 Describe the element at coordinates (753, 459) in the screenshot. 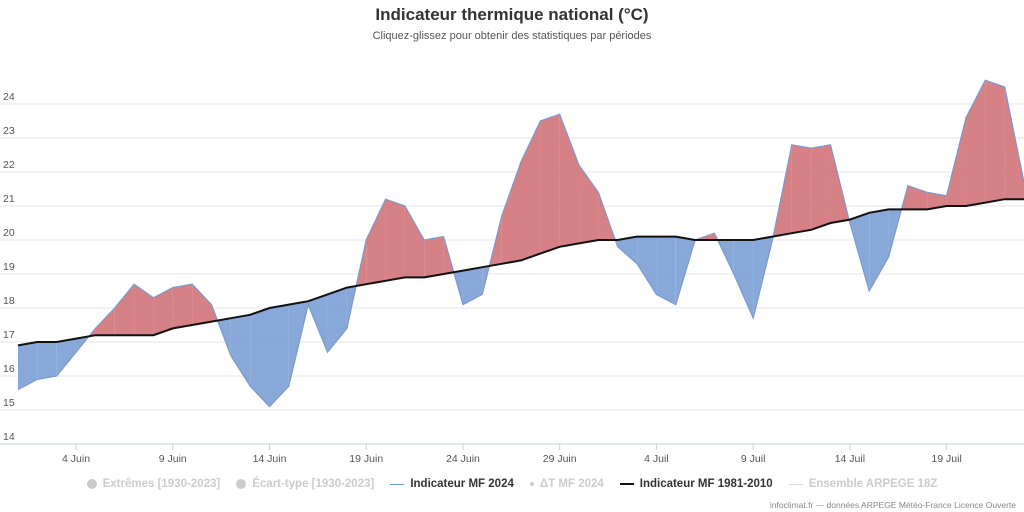

I see `x-tick-label: 9 Juil` at that location.